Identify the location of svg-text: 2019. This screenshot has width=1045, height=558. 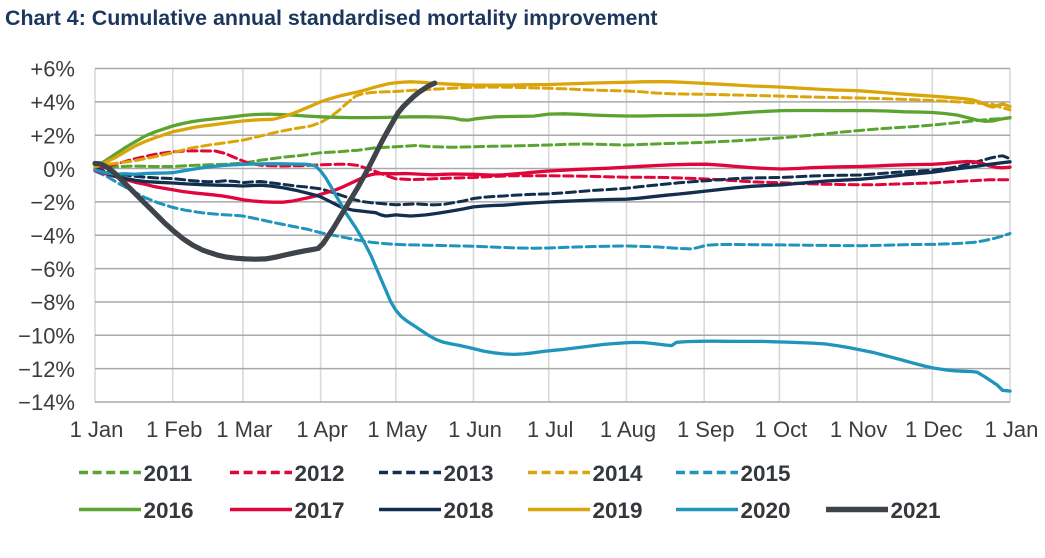
(618, 510).